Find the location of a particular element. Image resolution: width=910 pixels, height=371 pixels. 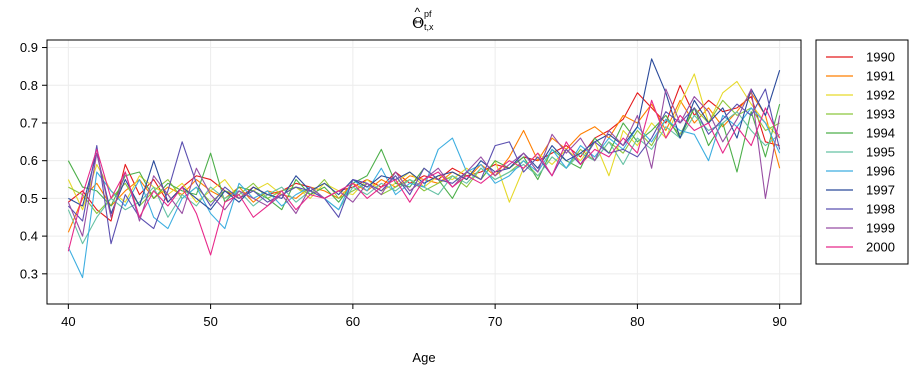

chart-title-accent: ^ is located at coordinates (418, 12).